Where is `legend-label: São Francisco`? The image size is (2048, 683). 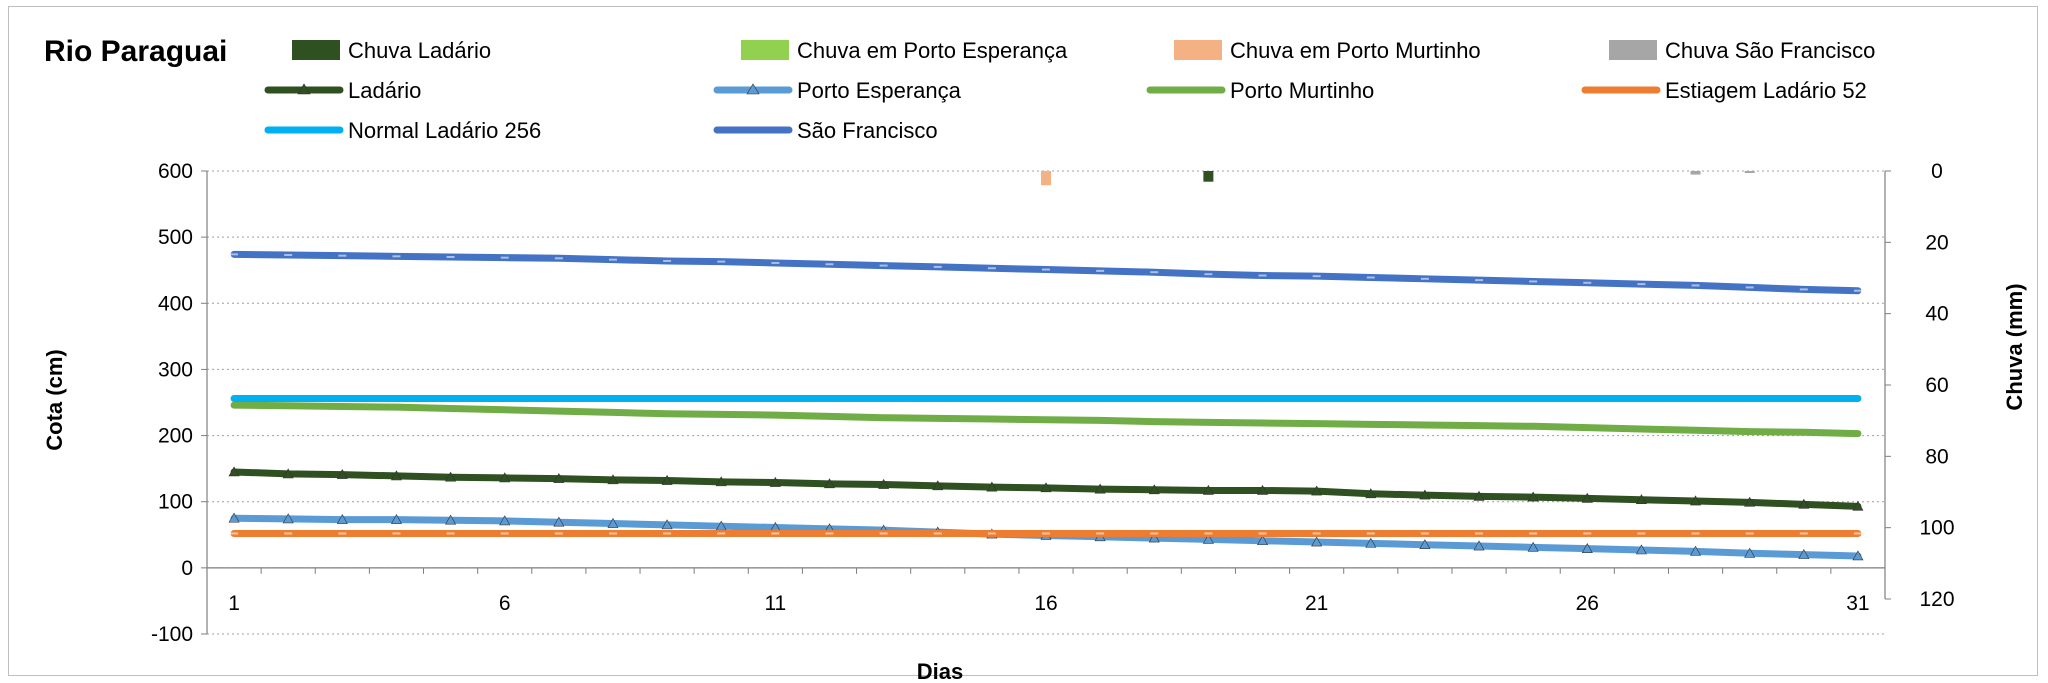
legend-label: São Francisco is located at coordinates (867, 130).